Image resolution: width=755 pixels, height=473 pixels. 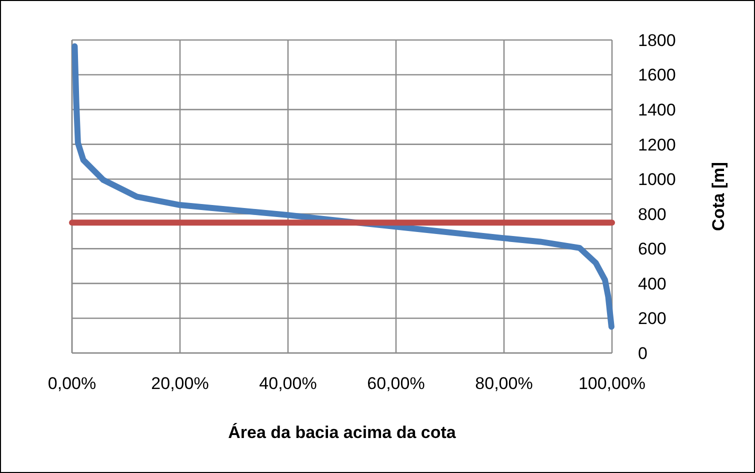 I want to click on y-tick-label: 1800, so click(x=657, y=40).